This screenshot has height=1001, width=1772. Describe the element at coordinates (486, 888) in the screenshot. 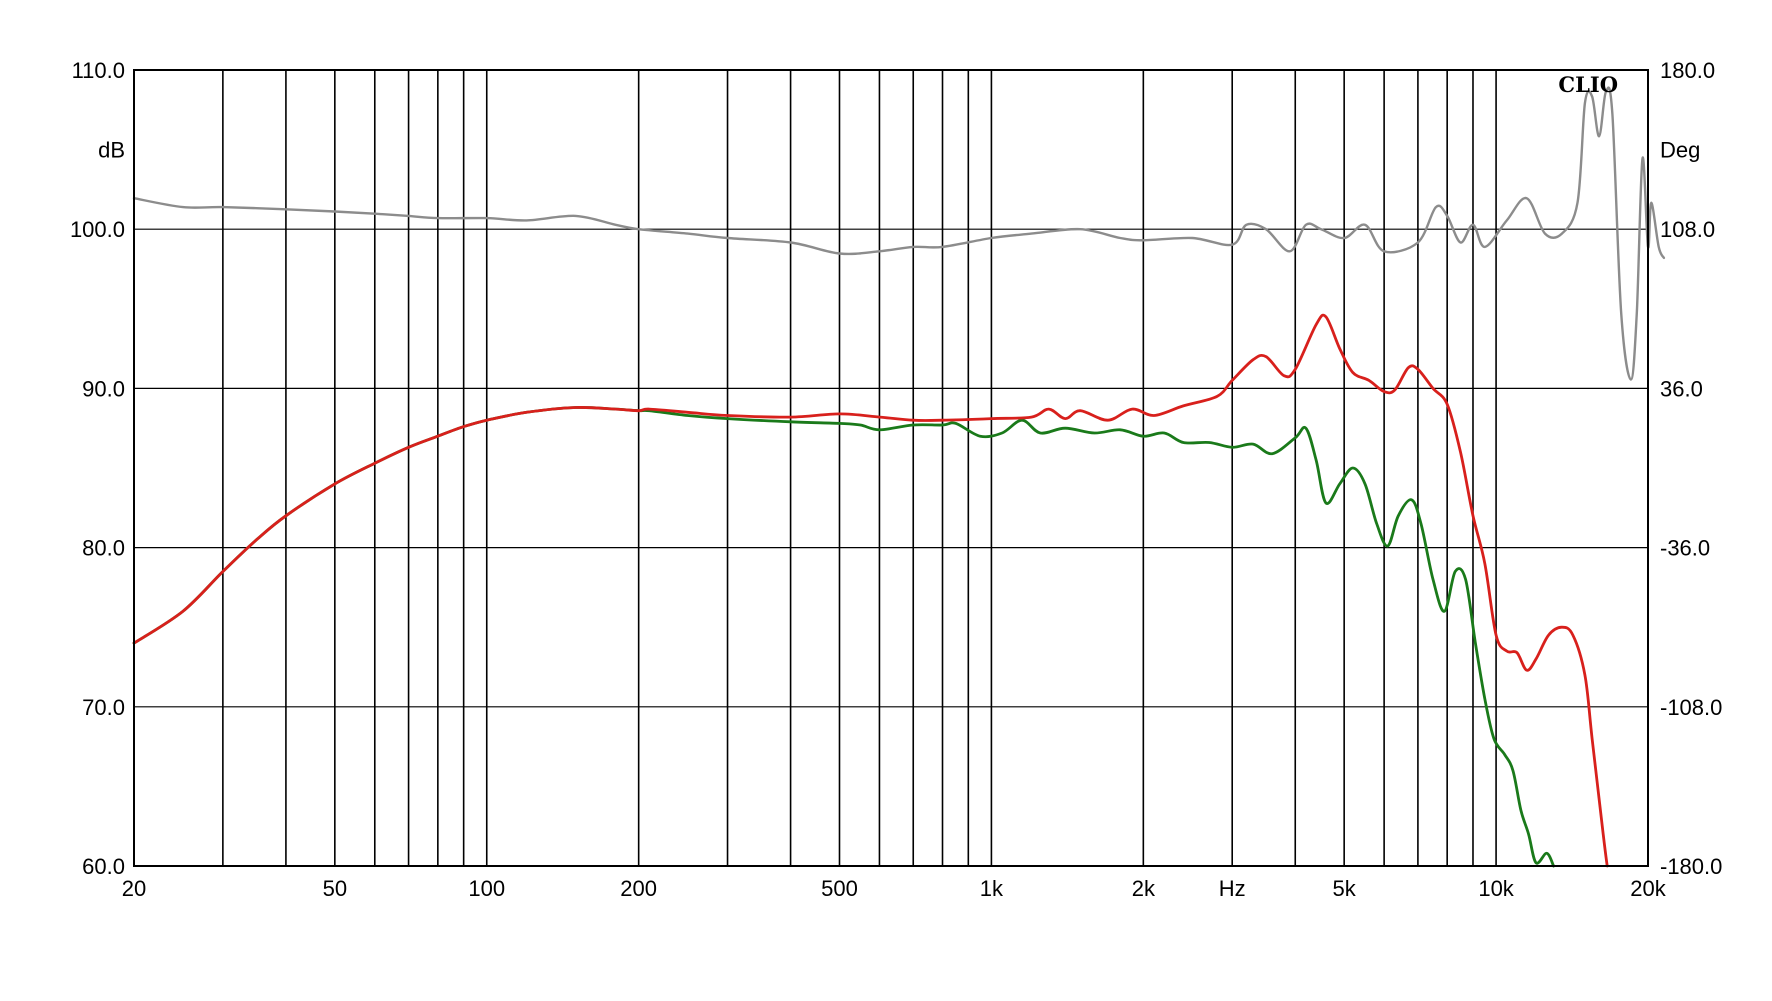

I see `x-tick-label: 100` at that location.